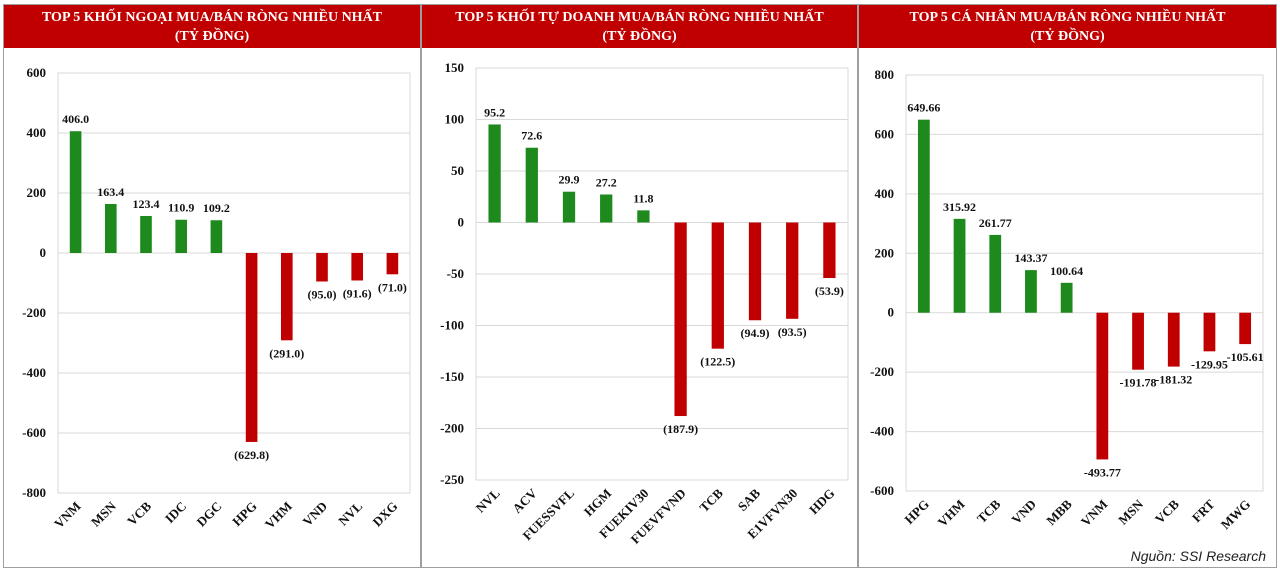  What do you see at coordinates (717, 285) in the screenshot?
I see `bar-tcb` at bounding box center [717, 285].